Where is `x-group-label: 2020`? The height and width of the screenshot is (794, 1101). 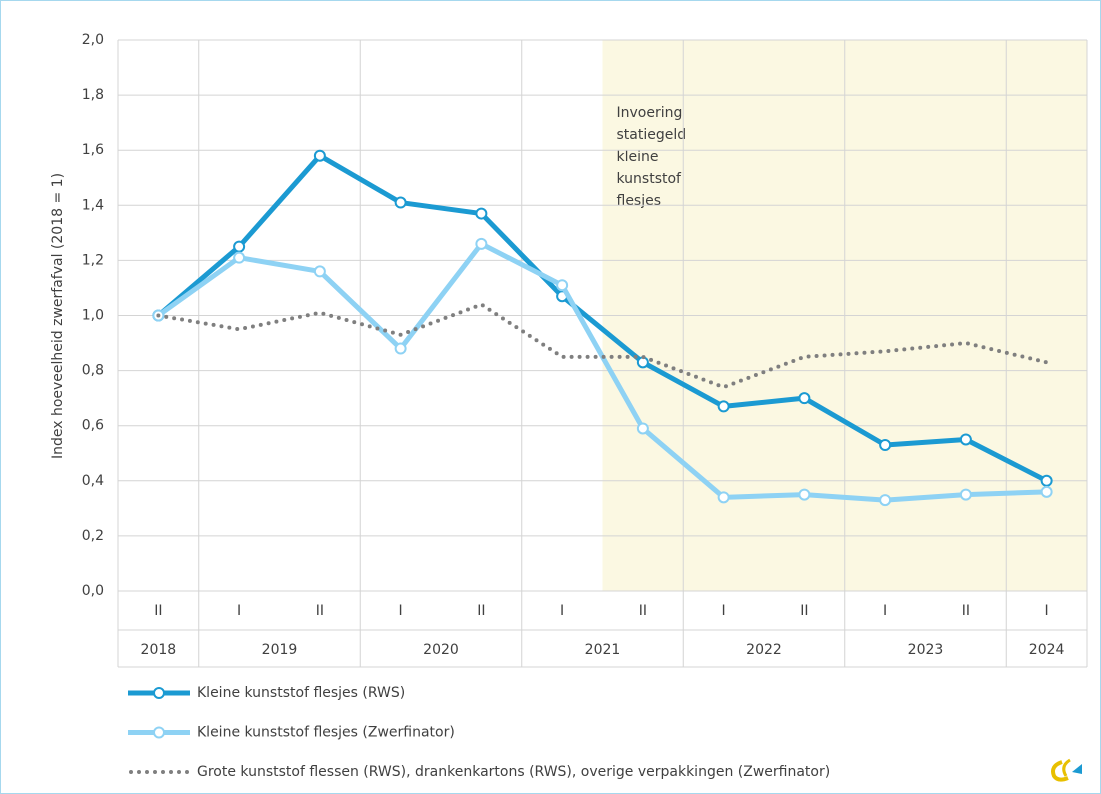
x-group-label: 2020 is located at coordinates (441, 650).